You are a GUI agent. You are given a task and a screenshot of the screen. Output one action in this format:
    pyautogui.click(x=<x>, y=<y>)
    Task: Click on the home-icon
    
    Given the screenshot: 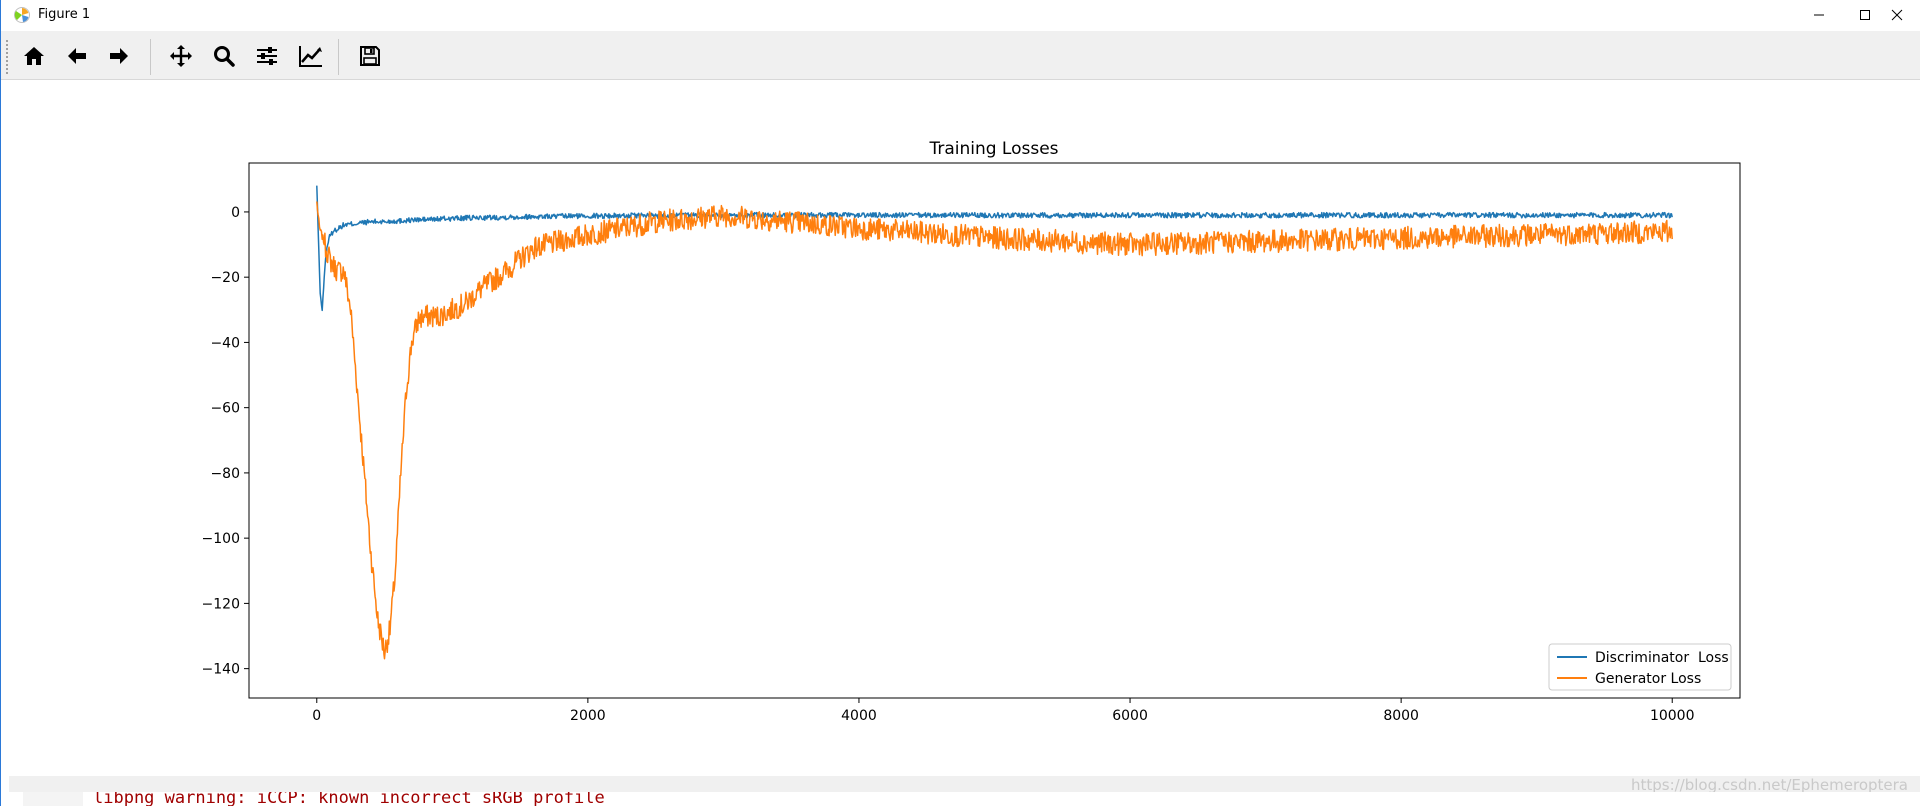 What is the action you would take?
    pyautogui.click(x=34, y=56)
    